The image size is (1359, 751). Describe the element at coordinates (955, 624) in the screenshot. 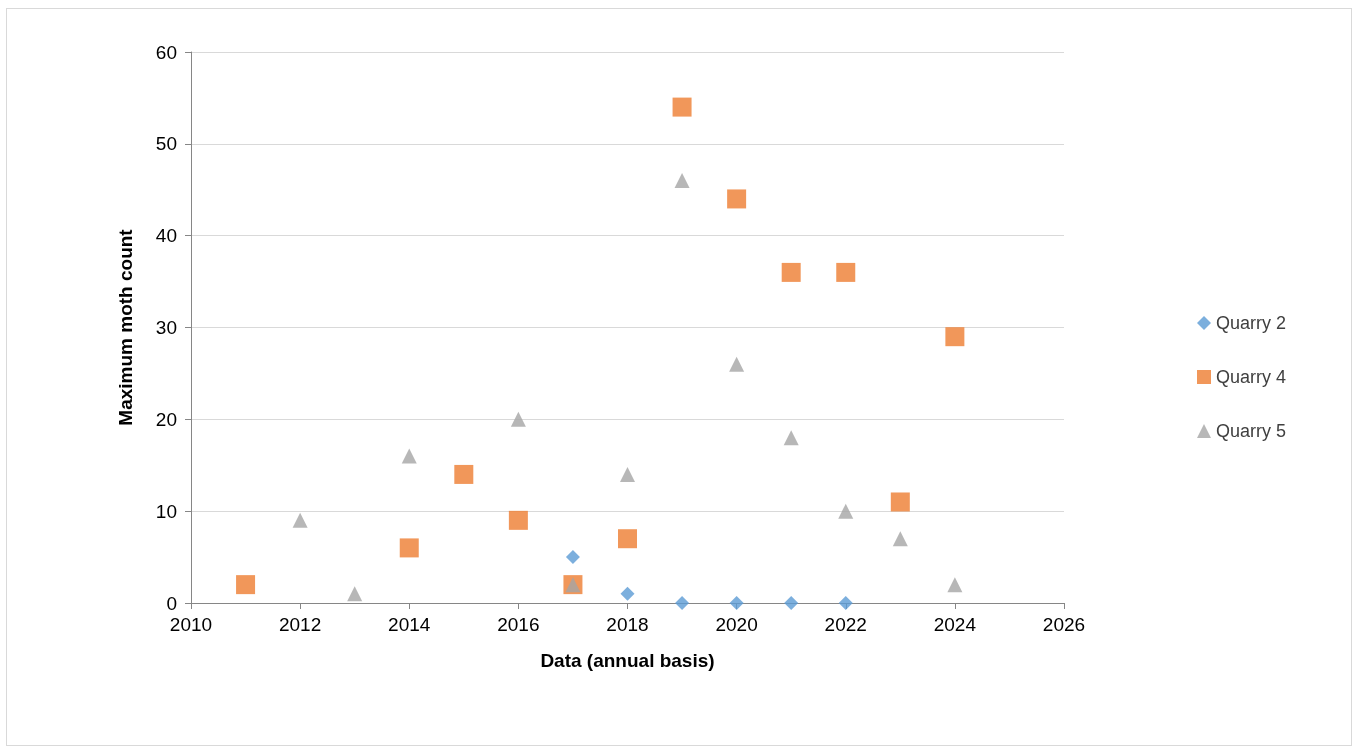

I see `x-tick-label: 2024` at that location.